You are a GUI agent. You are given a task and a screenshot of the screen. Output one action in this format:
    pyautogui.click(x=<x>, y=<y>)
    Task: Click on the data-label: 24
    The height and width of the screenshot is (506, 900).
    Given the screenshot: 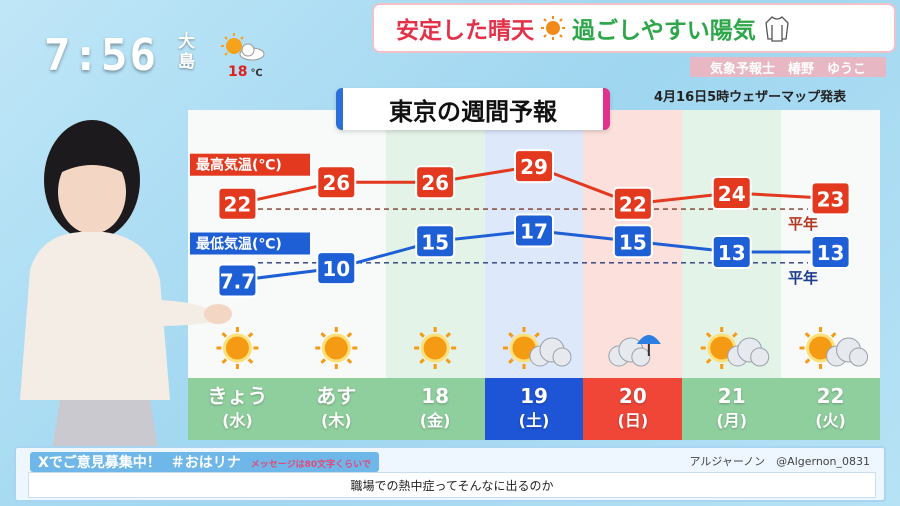 What is the action you would take?
    pyautogui.click(x=732, y=194)
    